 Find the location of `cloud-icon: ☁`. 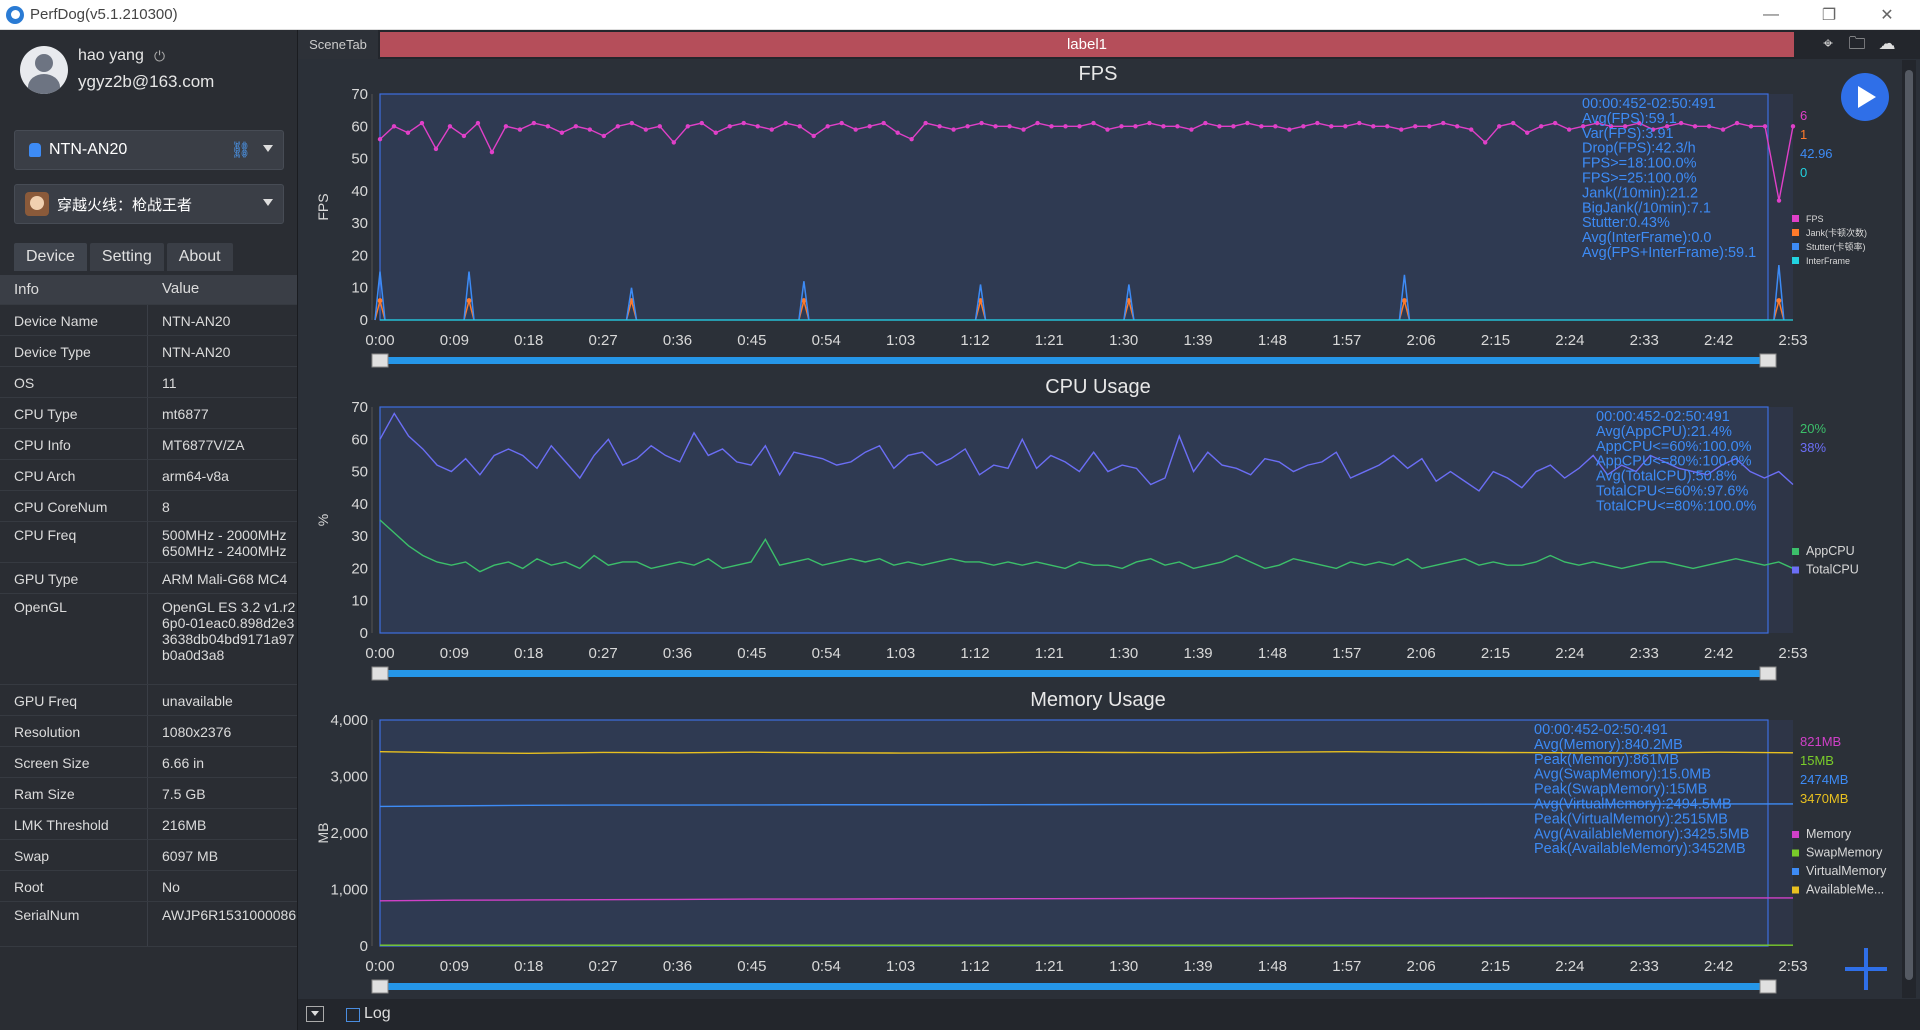

cloud-icon: ☁ is located at coordinates (1887, 43).